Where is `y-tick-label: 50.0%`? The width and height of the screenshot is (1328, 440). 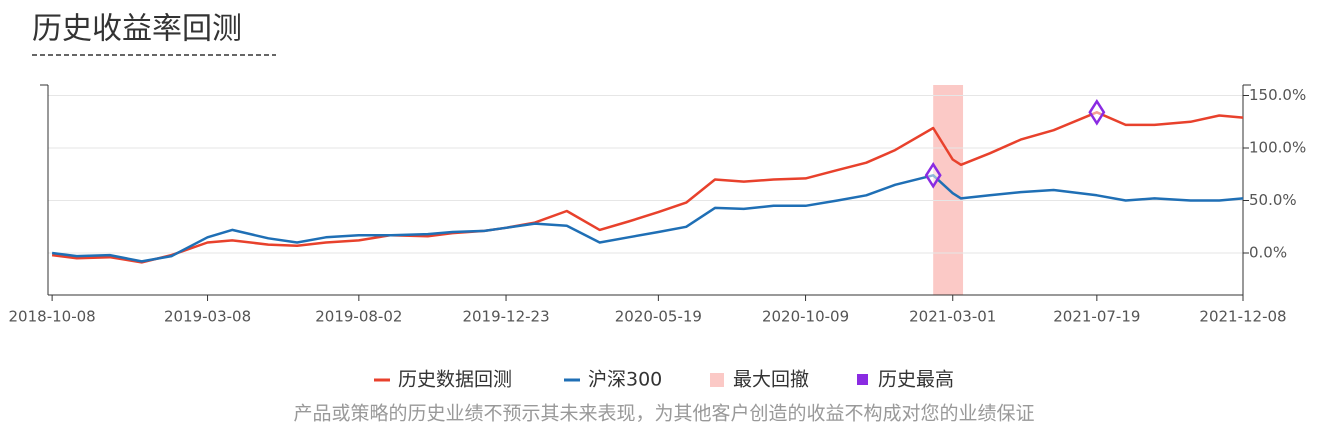
y-tick-label: 50.0% is located at coordinates (1273, 200).